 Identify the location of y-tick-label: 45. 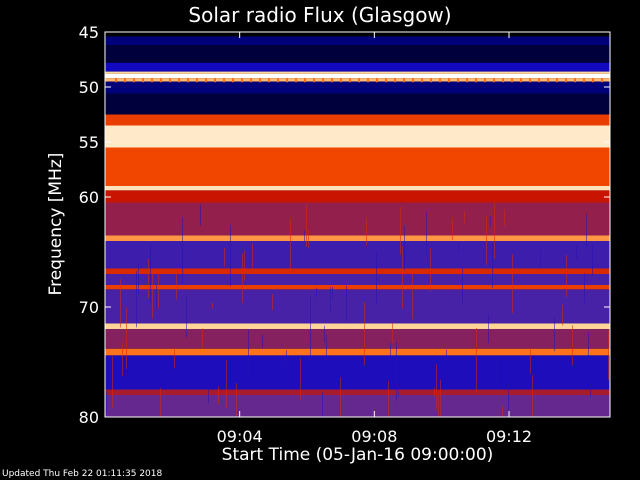
(89, 32).